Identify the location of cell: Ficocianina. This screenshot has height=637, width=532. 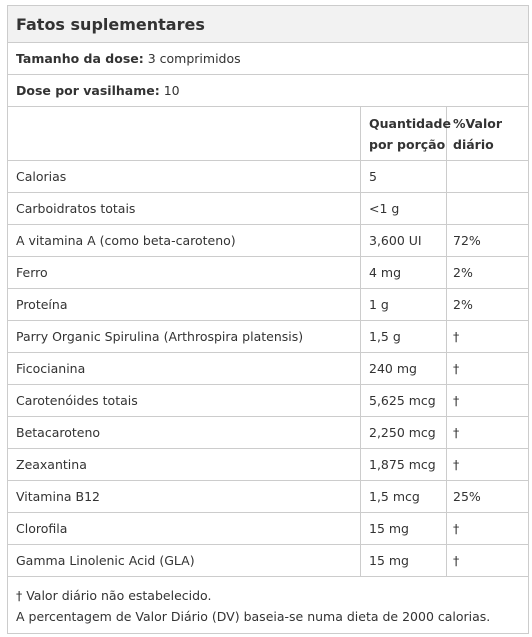
(184, 368).